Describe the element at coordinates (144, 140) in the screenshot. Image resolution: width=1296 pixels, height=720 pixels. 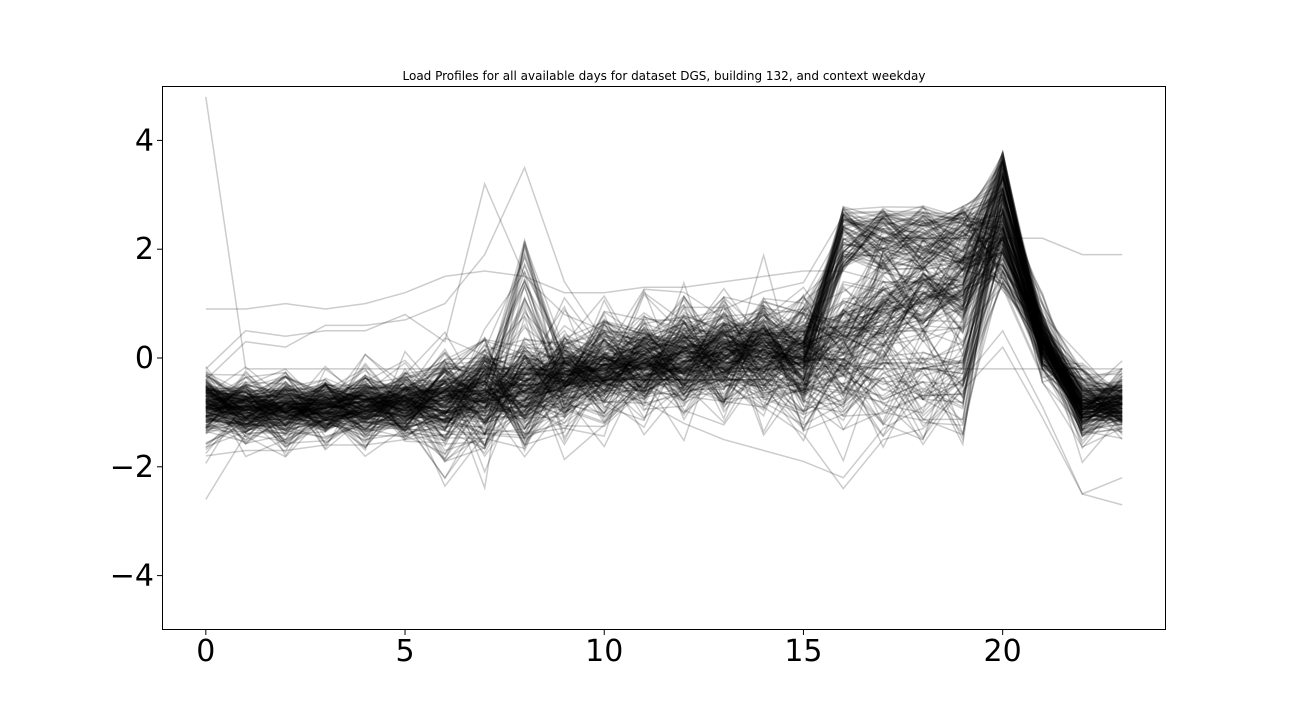
I see `y-tick-label: 4` at that location.